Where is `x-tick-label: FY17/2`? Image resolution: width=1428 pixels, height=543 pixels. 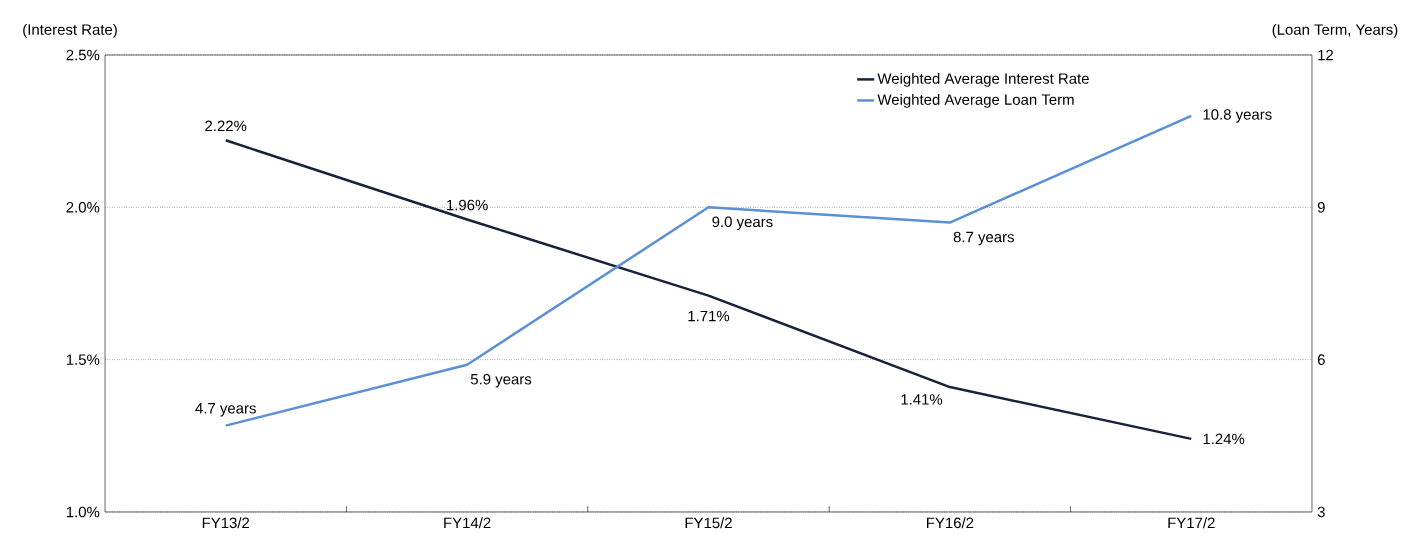
x-tick-label: FY17/2 is located at coordinates (1191, 523).